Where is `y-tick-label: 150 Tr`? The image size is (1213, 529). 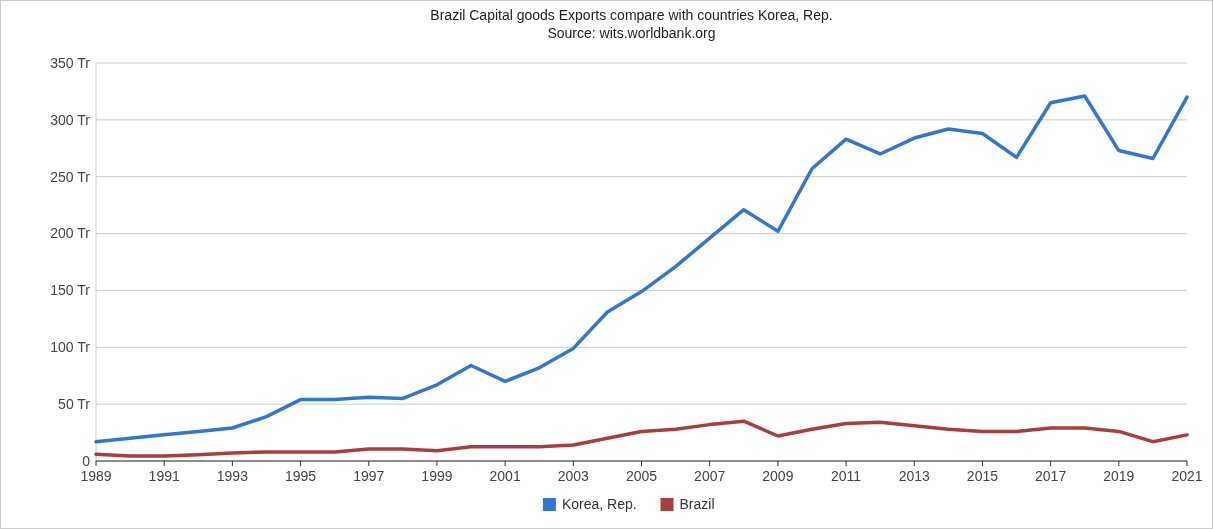 y-tick-label: 150 Tr is located at coordinates (70, 290).